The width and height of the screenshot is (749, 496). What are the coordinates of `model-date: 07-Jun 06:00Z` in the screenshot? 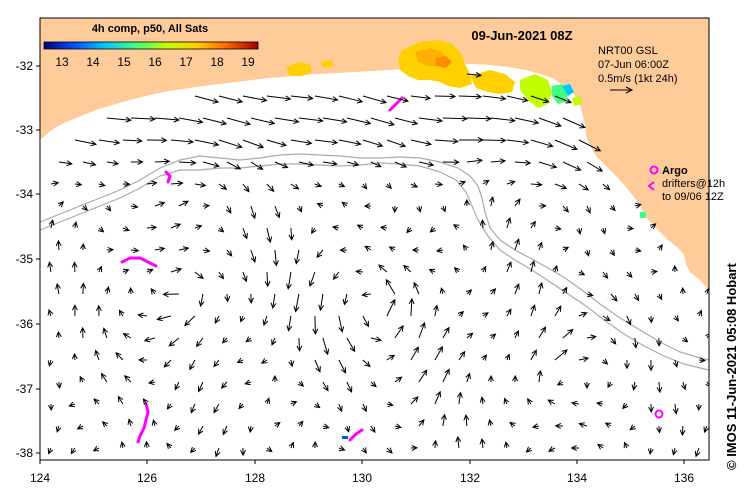 It's located at (633, 65).